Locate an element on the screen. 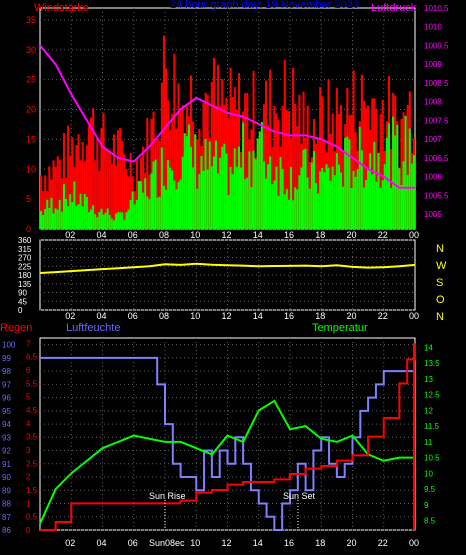 This screenshot has width=466, height=555. rain-y-tick-label: 0.5 is located at coordinates (32, 517).